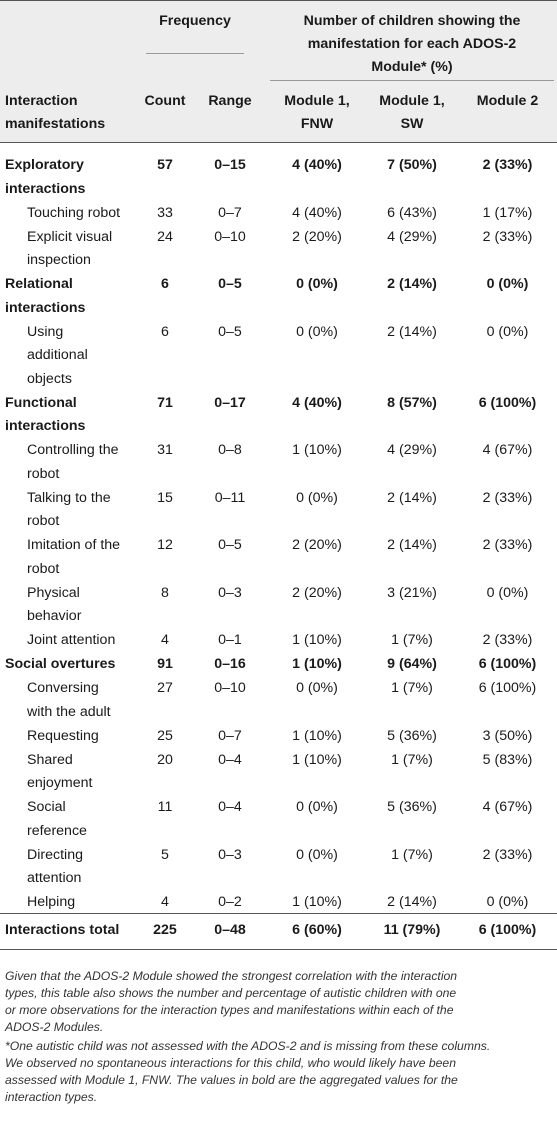 This screenshot has height=1141, width=557. What do you see at coordinates (165, 402) in the screenshot?
I see `count-cell: 71` at bounding box center [165, 402].